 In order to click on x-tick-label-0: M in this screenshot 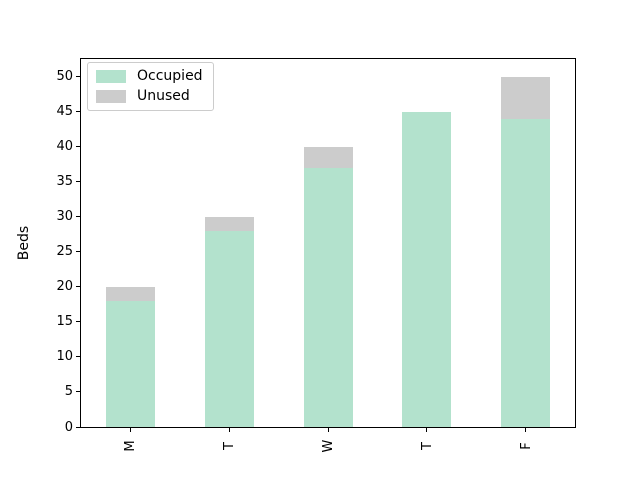, I will do `click(130, 446)`.